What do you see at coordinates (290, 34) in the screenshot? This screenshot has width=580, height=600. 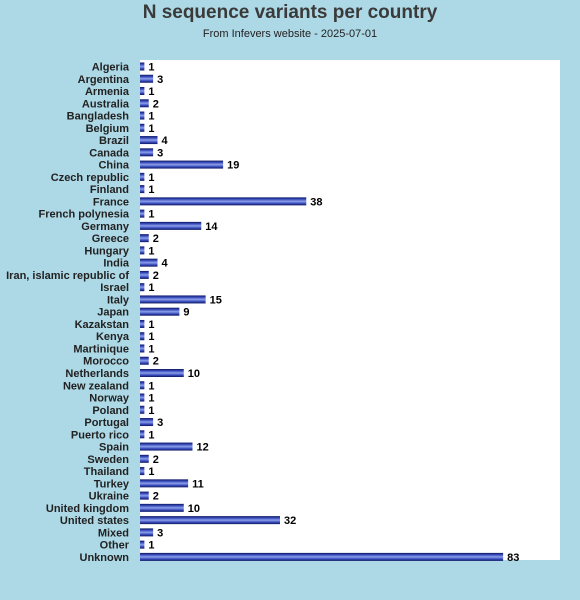 I see `chart-subtitle: From Infevers website - 2025-07-01` at bounding box center [290, 34].